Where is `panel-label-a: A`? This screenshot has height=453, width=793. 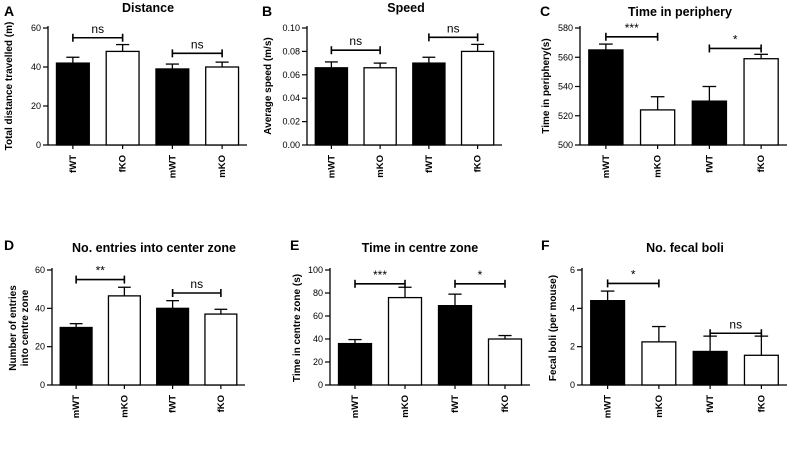
panel-label-a: A is located at coordinates (9, 11).